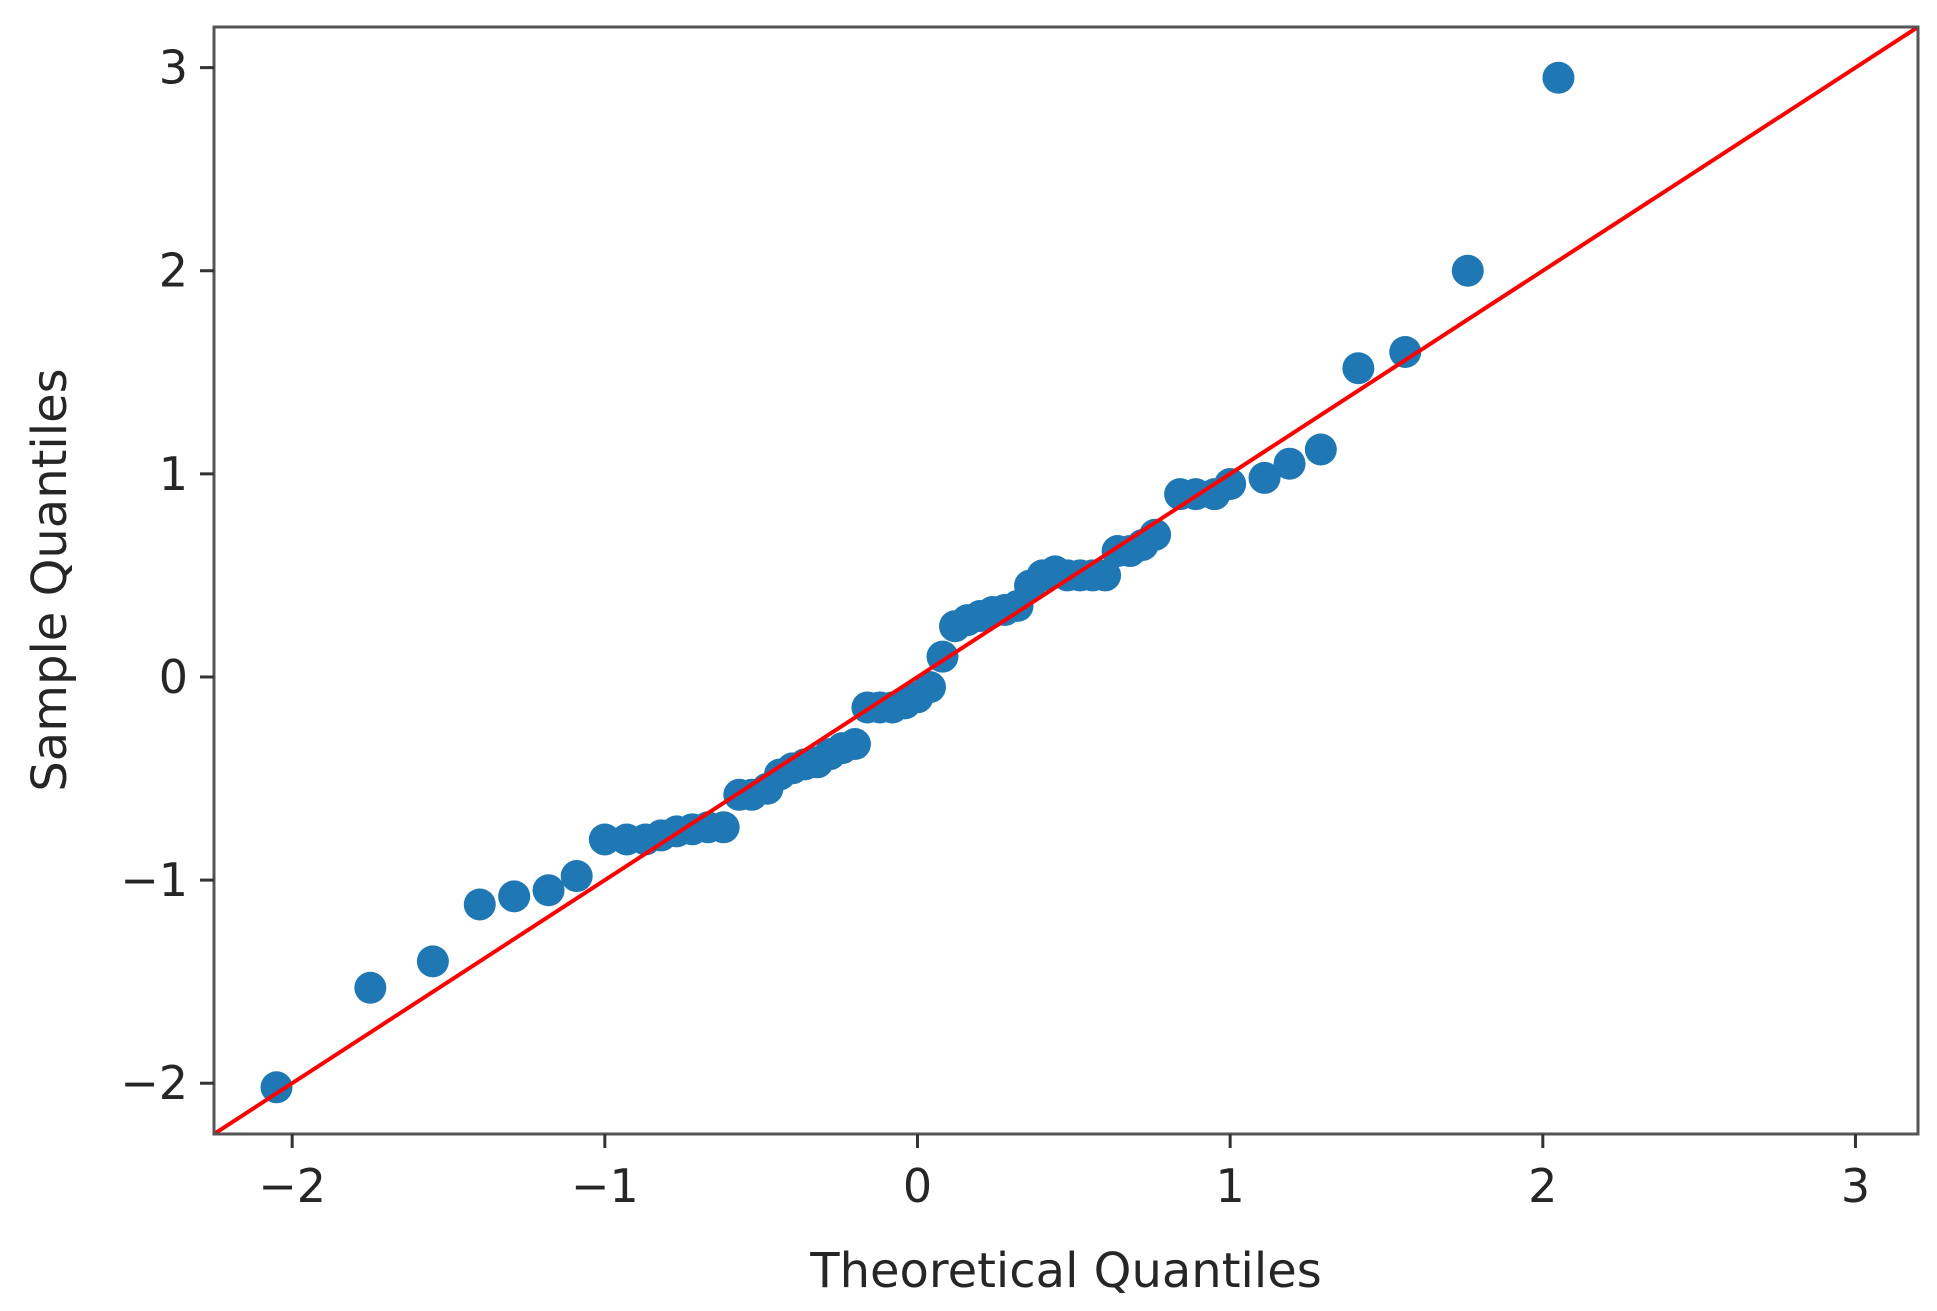  Describe the element at coordinates (292, 1186) in the screenshot. I see `x-tick-label-0: −2` at that location.